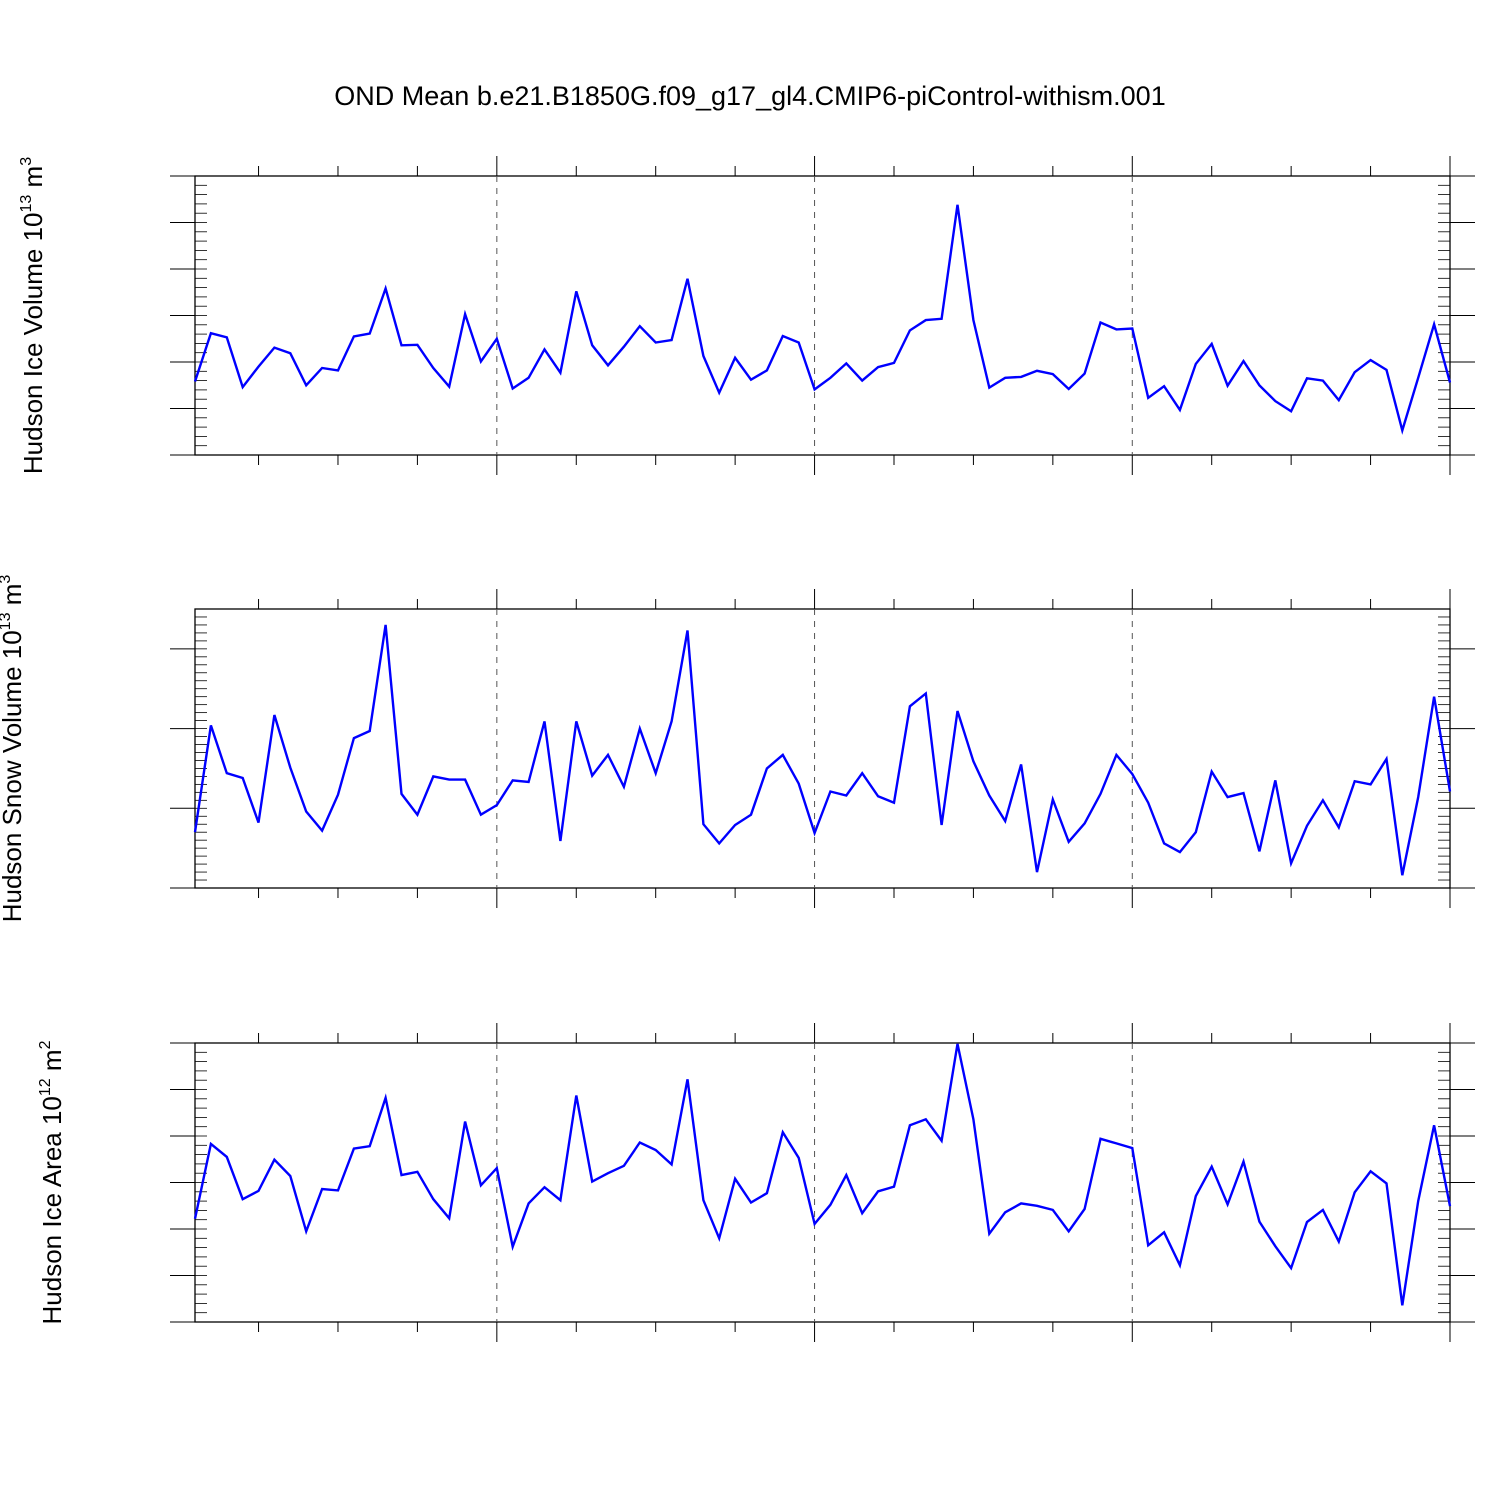  I want to click on y-axis-title: Hudson Ice Volume 1013 m3, so click(33, 315).